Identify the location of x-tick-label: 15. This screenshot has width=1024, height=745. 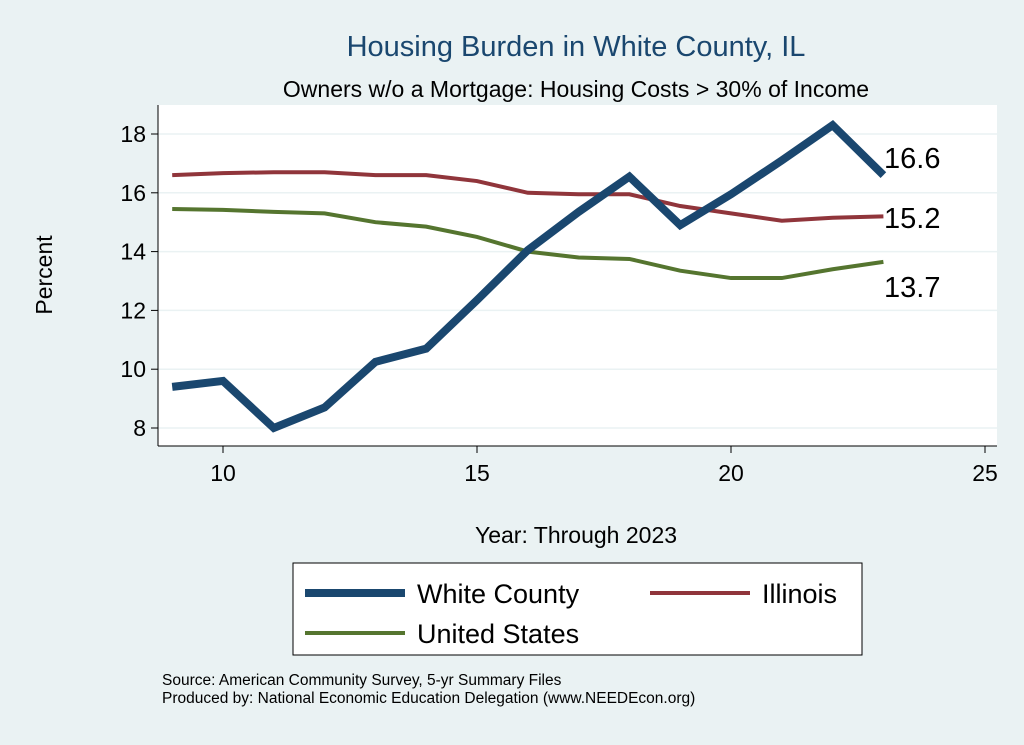
(477, 473).